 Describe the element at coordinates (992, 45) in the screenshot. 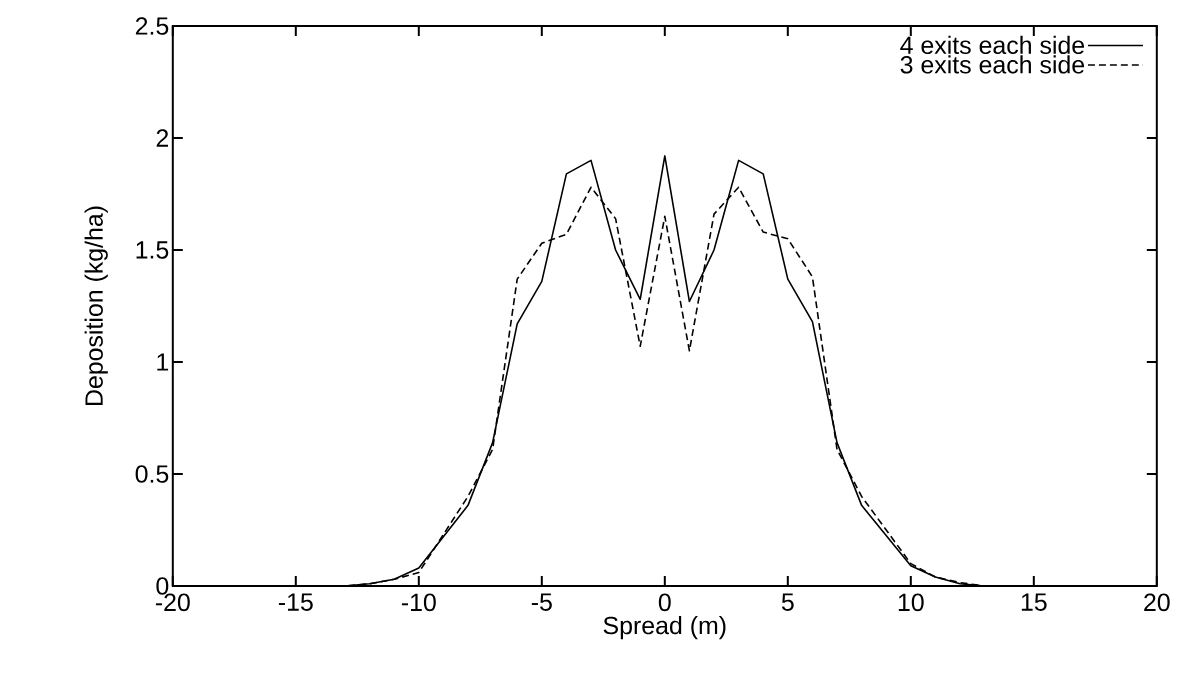

I see `legend-label: 4 exits each side` at that location.